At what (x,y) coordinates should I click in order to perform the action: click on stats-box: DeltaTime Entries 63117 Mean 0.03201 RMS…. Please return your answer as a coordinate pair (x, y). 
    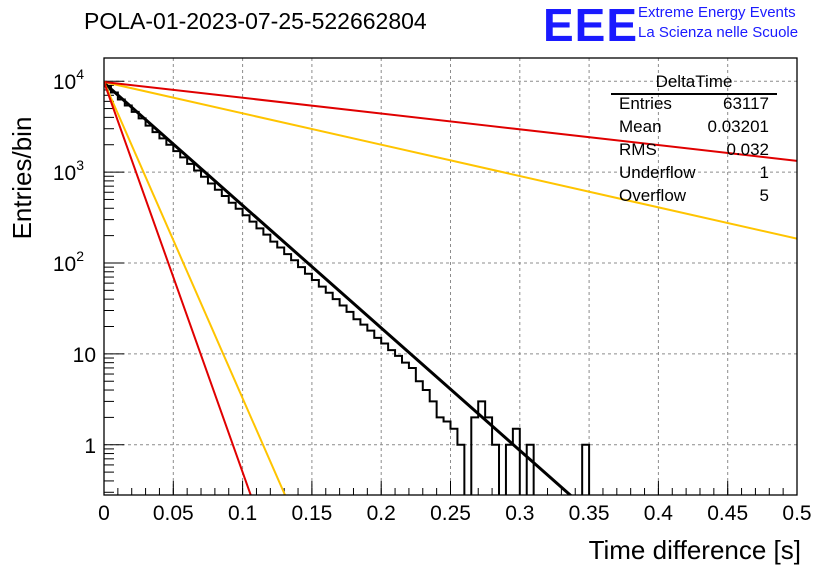
    Looking at the image, I should click on (694, 141).